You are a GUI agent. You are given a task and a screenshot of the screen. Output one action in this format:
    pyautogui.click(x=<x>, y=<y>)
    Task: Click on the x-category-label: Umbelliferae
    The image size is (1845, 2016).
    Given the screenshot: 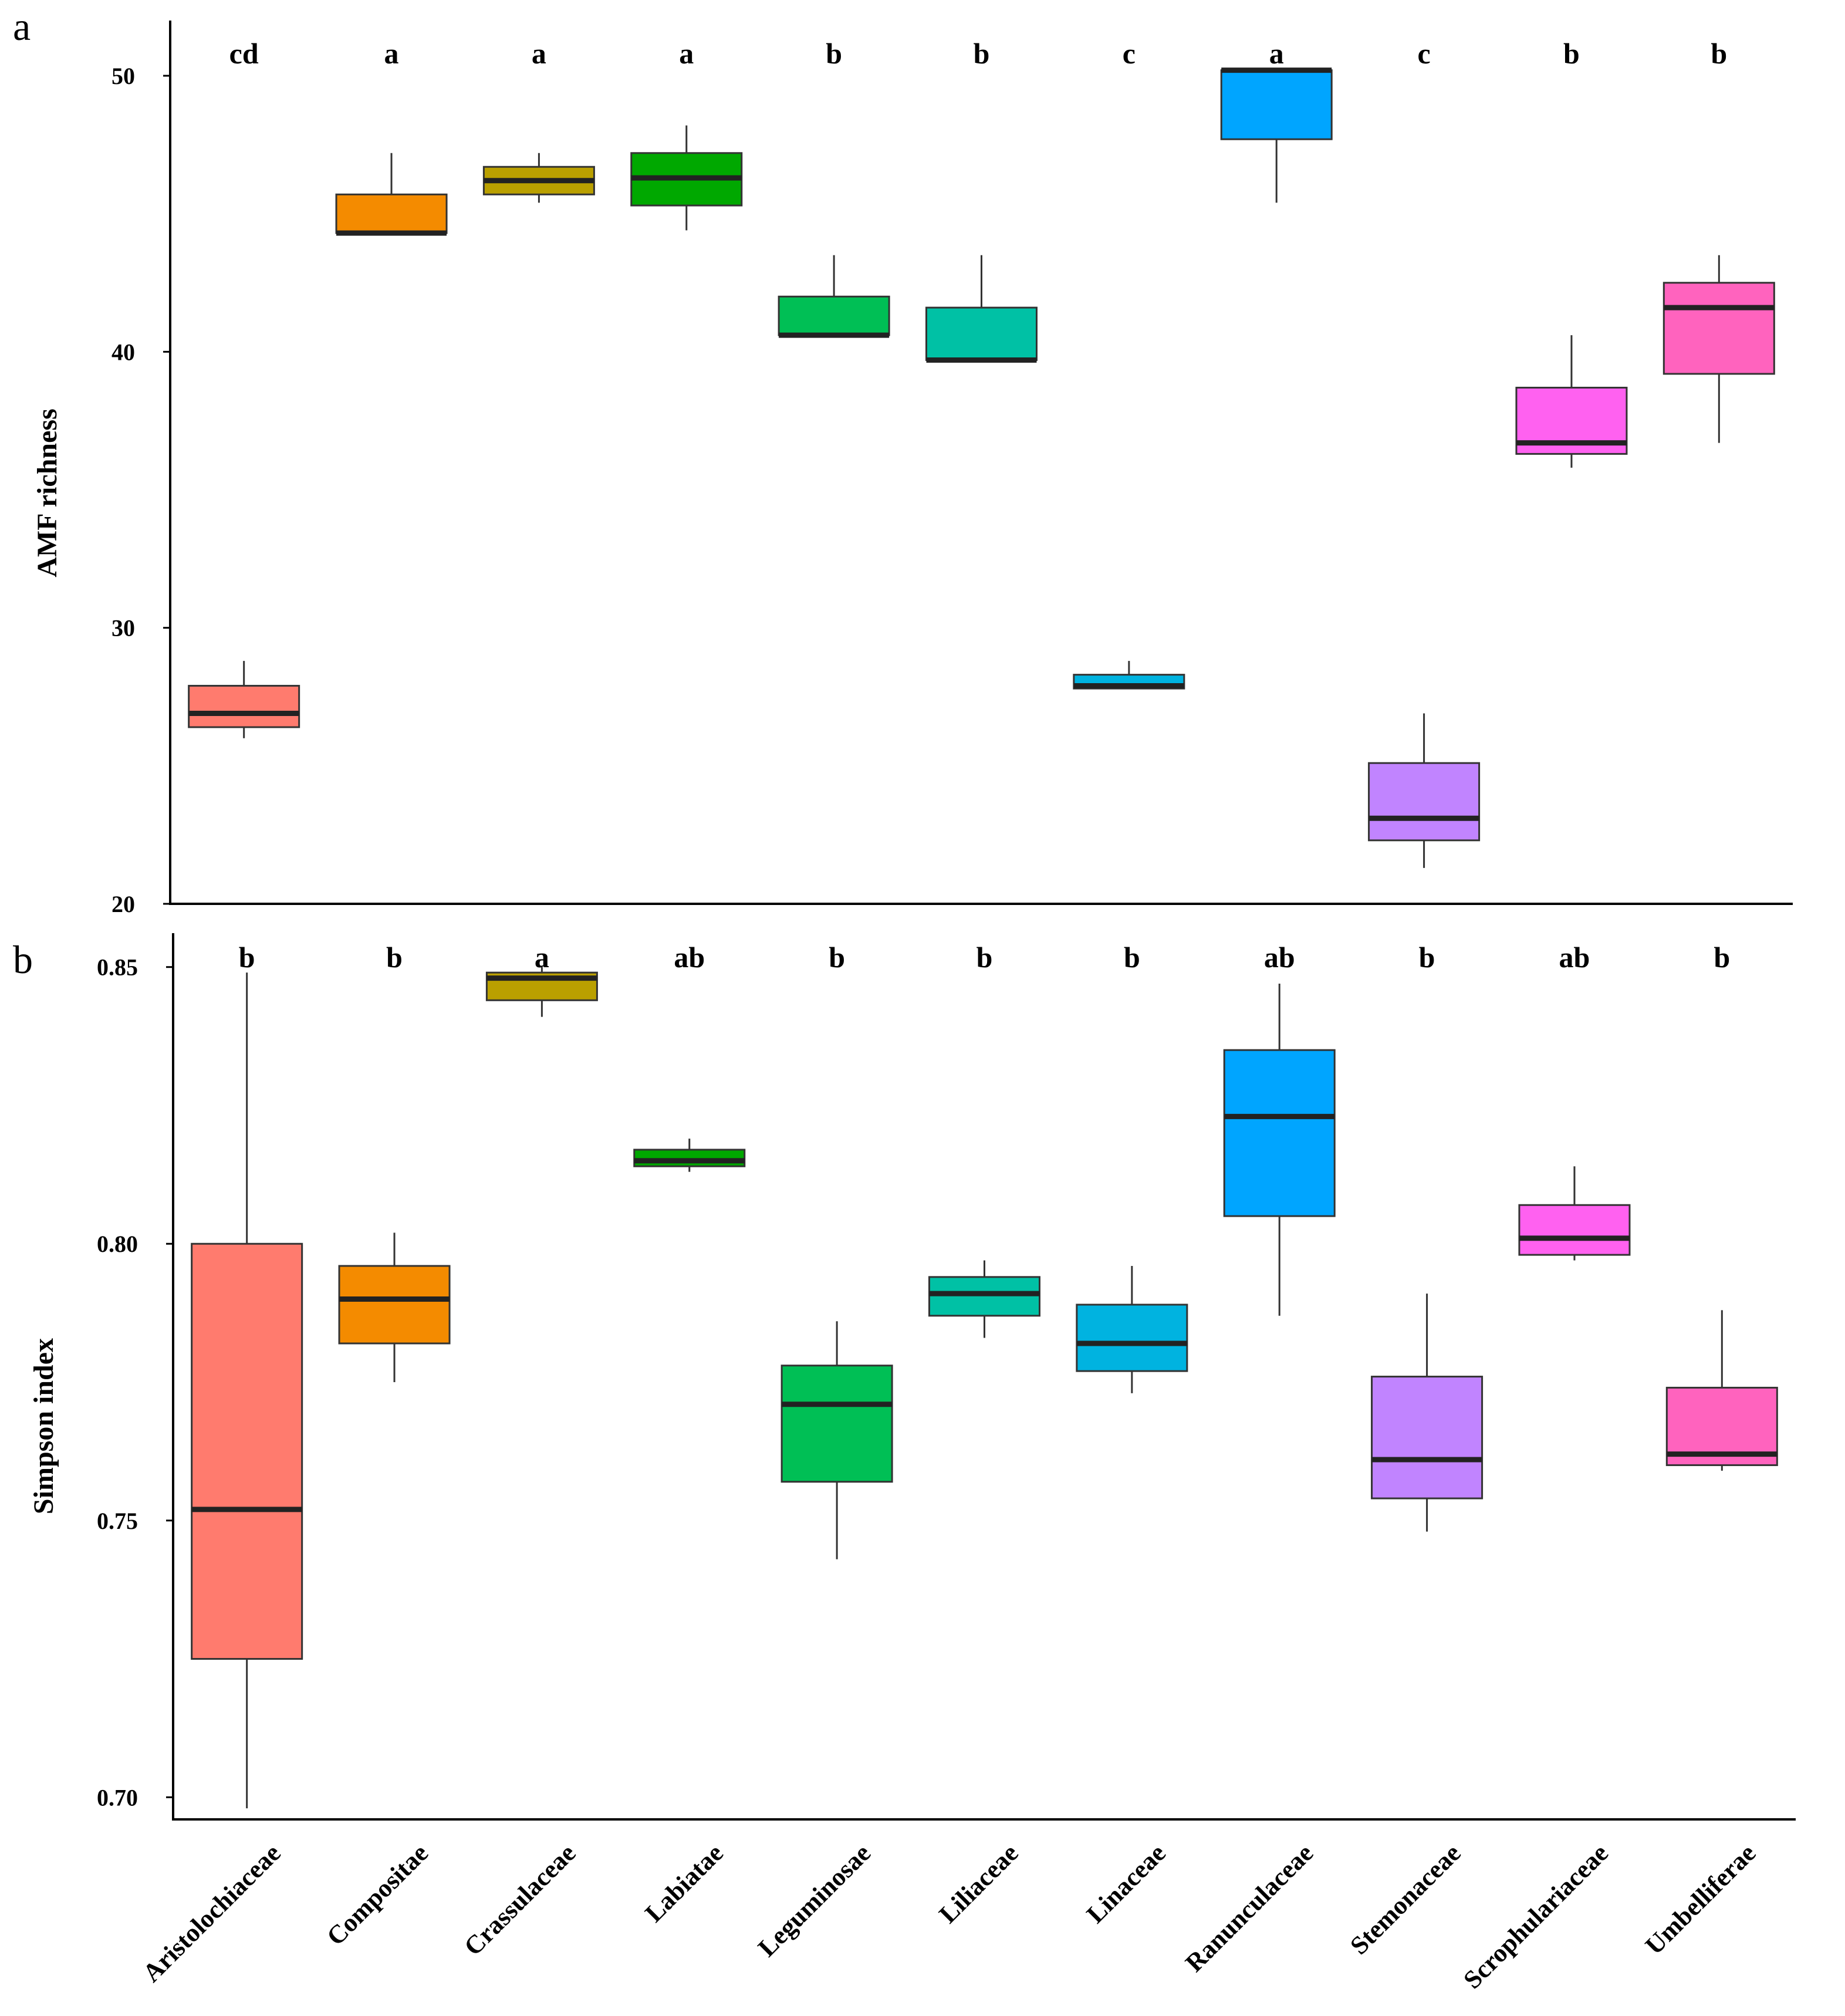 What is the action you would take?
    pyautogui.click(x=1701, y=1899)
    